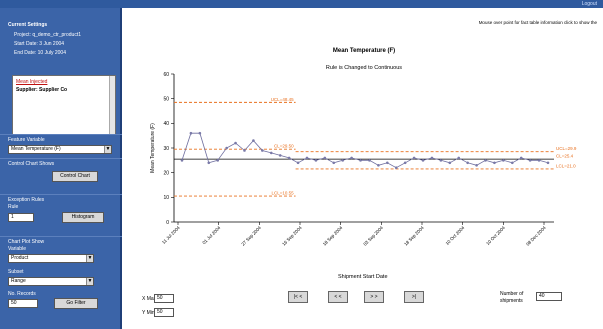 The height and width of the screenshot is (329, 603). I want to click on points-label-line1: Number of, so click(512, 294).